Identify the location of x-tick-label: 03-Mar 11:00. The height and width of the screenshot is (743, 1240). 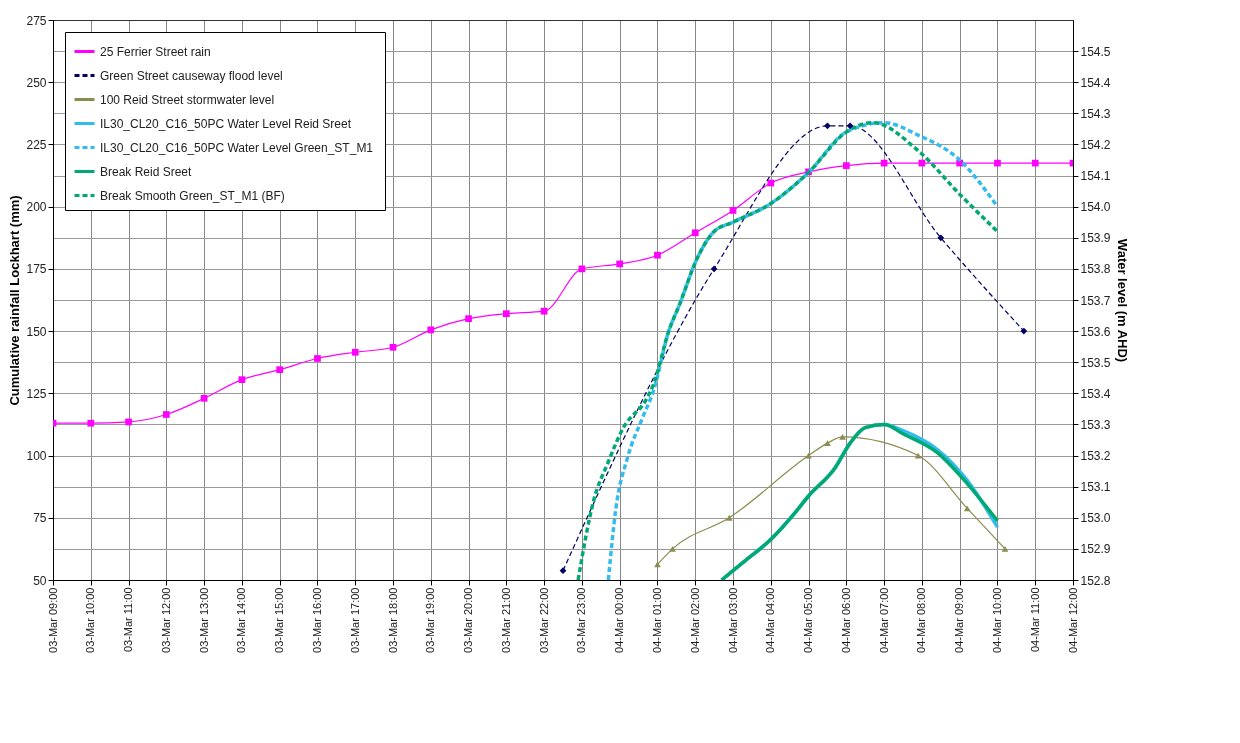
(128, 620).